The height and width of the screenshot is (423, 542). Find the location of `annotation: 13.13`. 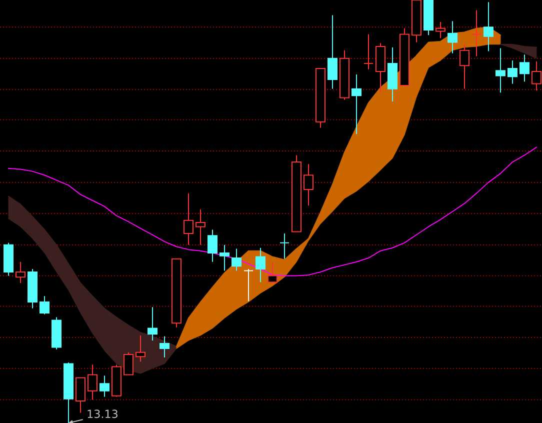

annotation: 13.13 is located at coordinates (103, 414).